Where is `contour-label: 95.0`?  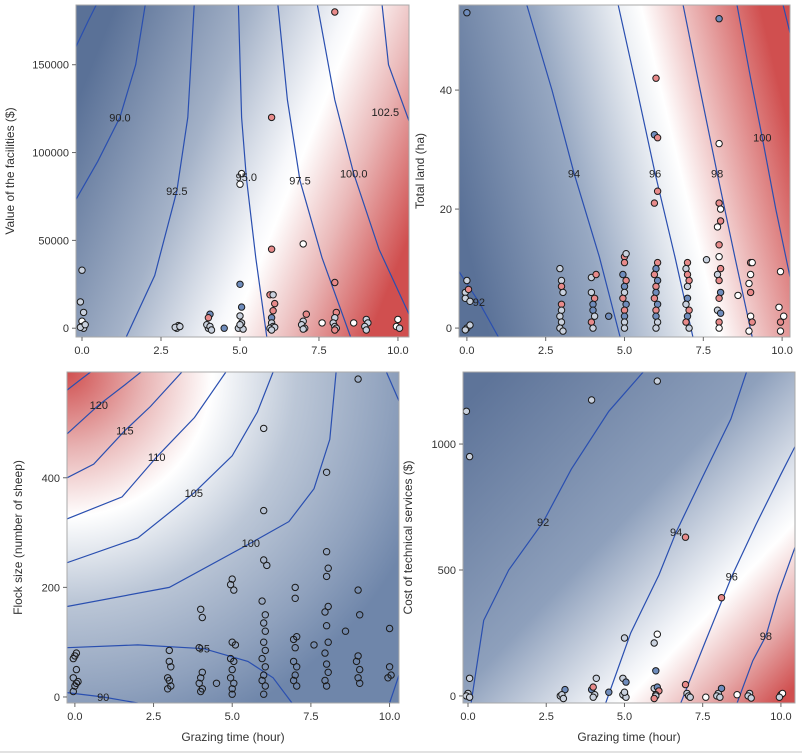 contour-label: 95.0 is located at coordinates (246, 178).